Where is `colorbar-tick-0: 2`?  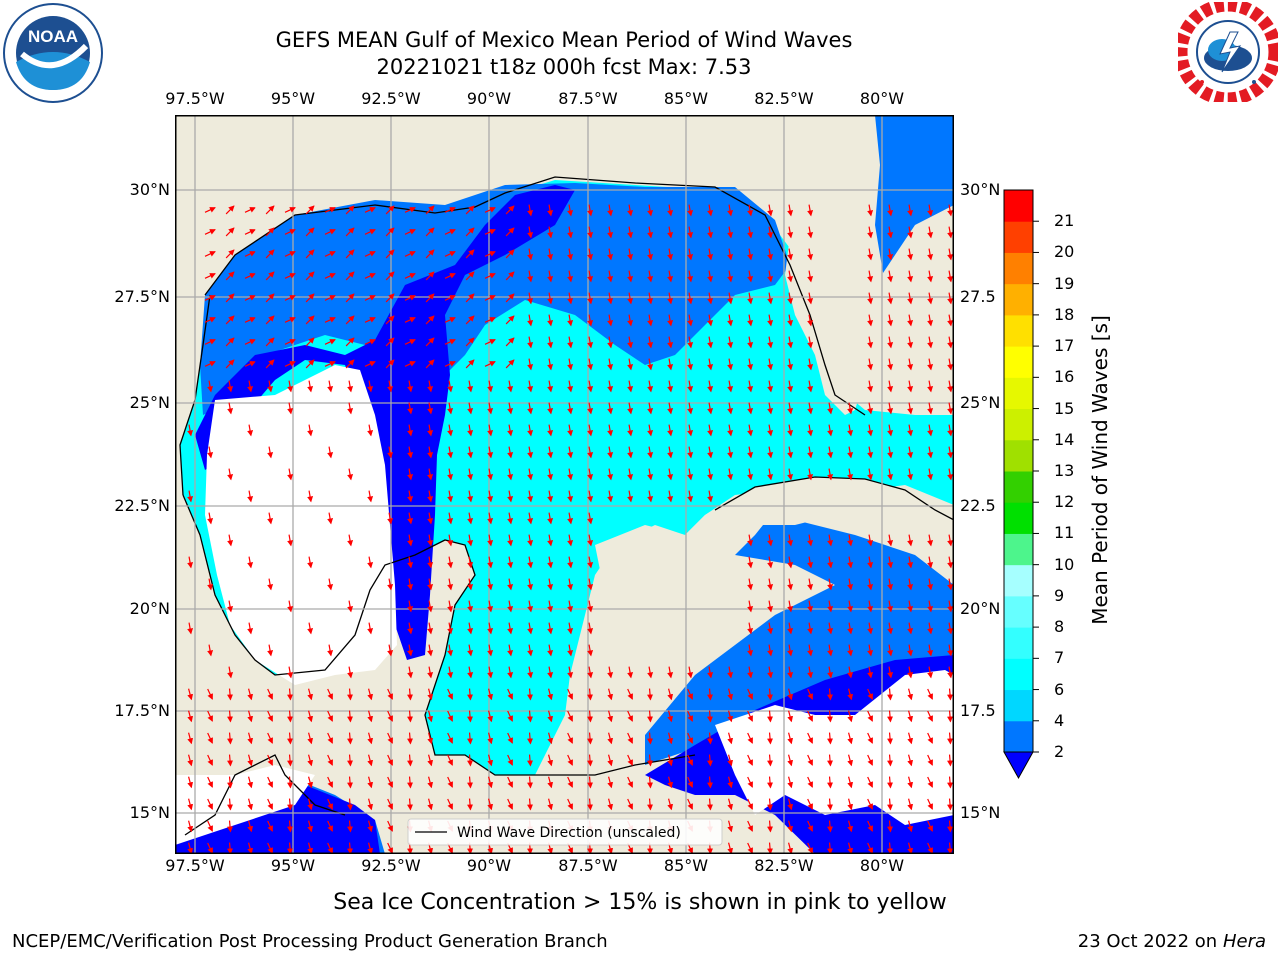
colorbar-tick-0: 2 is located at coordinates (1059, 751).